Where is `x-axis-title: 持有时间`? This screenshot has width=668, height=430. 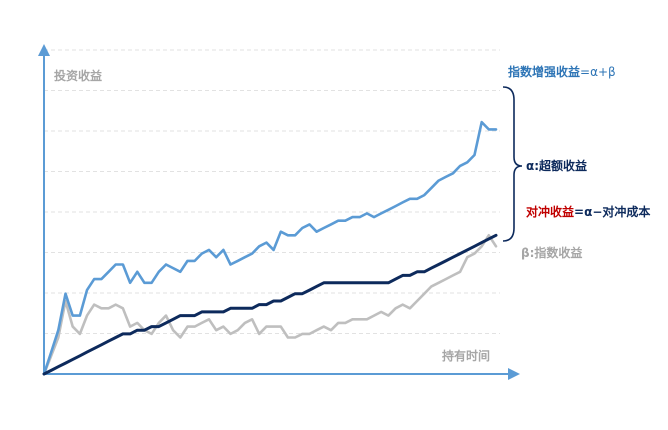
x-axis-title: 持有时间 is located at coordinates (466, 355).